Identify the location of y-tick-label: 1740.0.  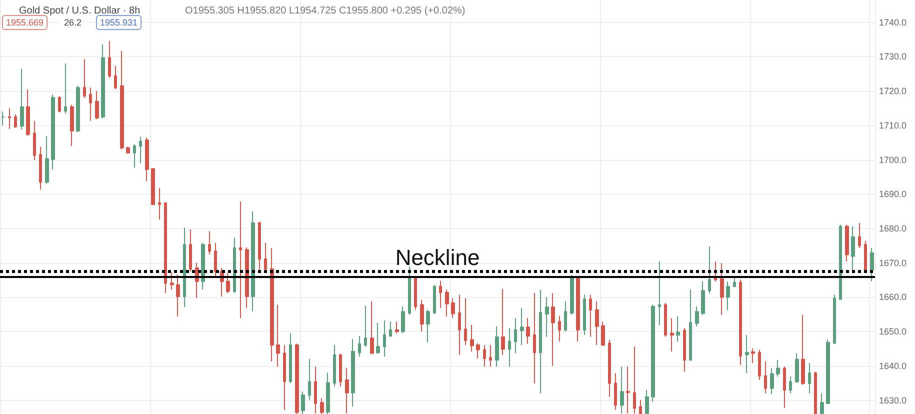
(893, 22).